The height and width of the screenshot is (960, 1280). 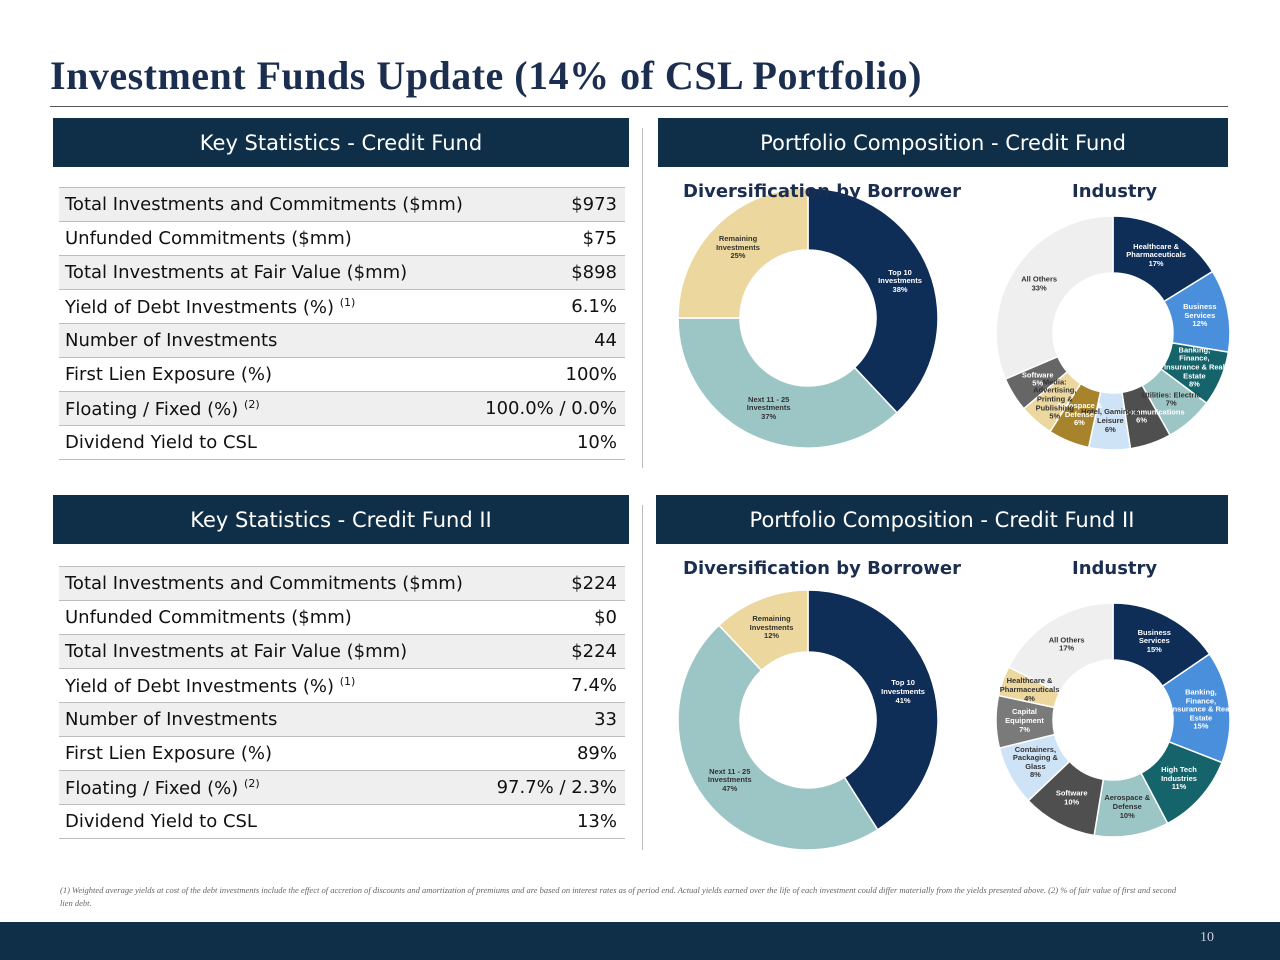 I want to click on stat-label-cell: Unfunded Commitments ($mm), so click(x=268, y=238).